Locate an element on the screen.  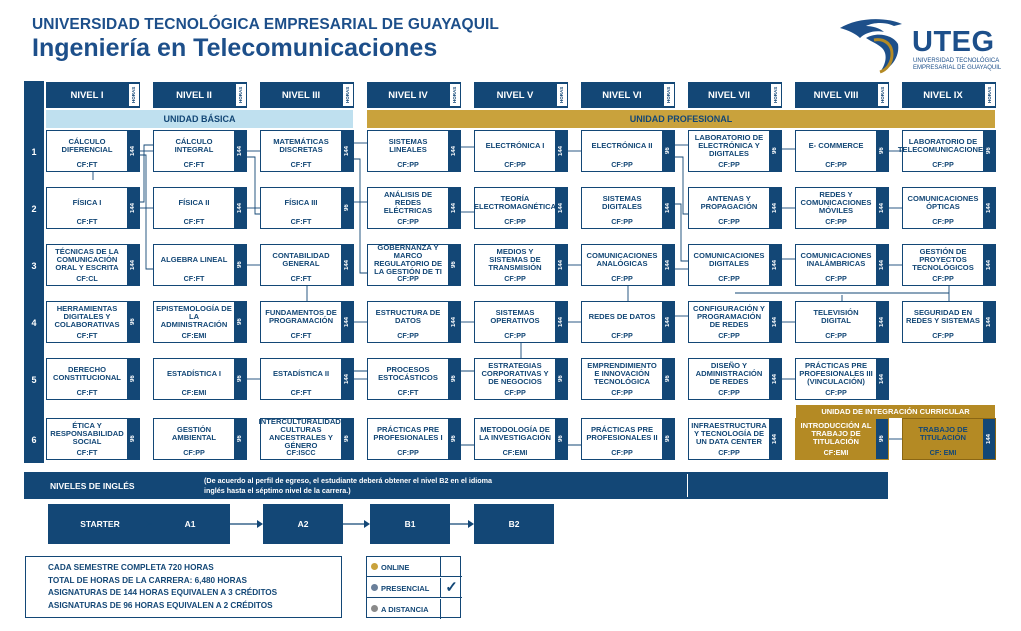
divider is located at coordinates (687, 485).